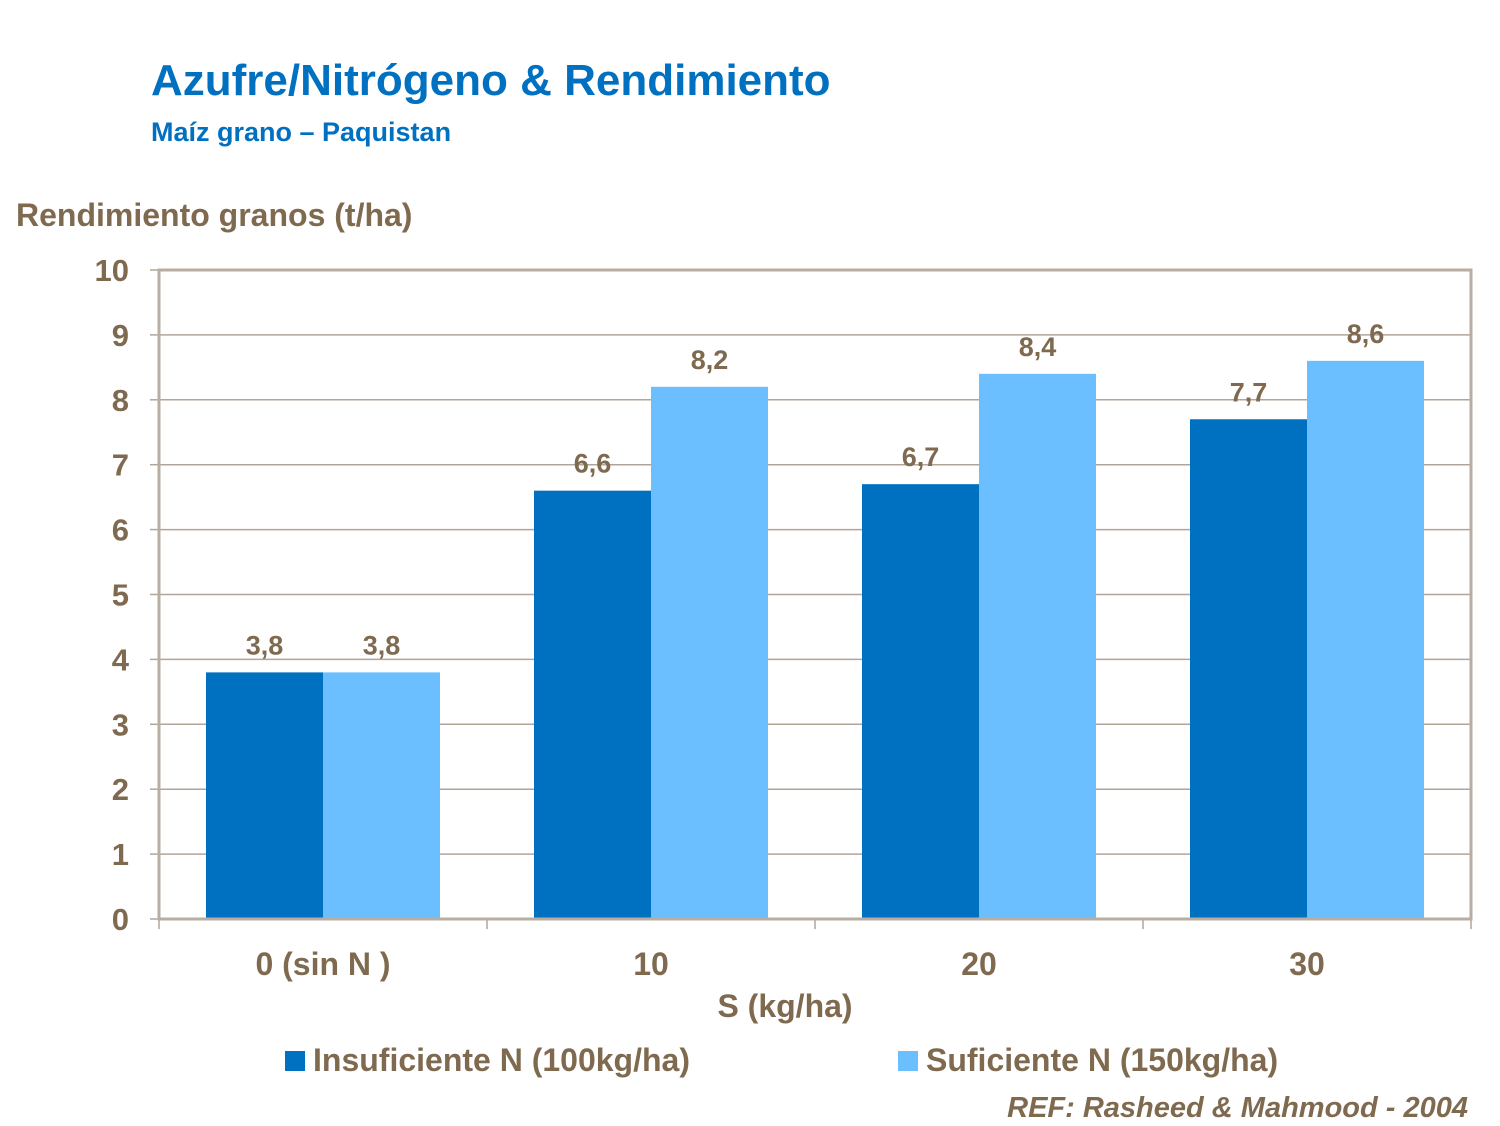 The height and width of the screenshot is (1126, 1500). I want to click on legend-label: Suficiente N (150kg/ha), so click(1102, 1060).